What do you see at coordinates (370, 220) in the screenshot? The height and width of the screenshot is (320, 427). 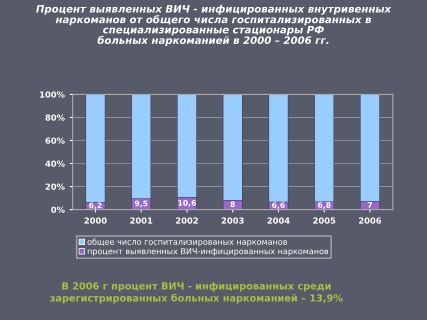 I see `x-tick-label: 2006` at bounding box center [370, 220].